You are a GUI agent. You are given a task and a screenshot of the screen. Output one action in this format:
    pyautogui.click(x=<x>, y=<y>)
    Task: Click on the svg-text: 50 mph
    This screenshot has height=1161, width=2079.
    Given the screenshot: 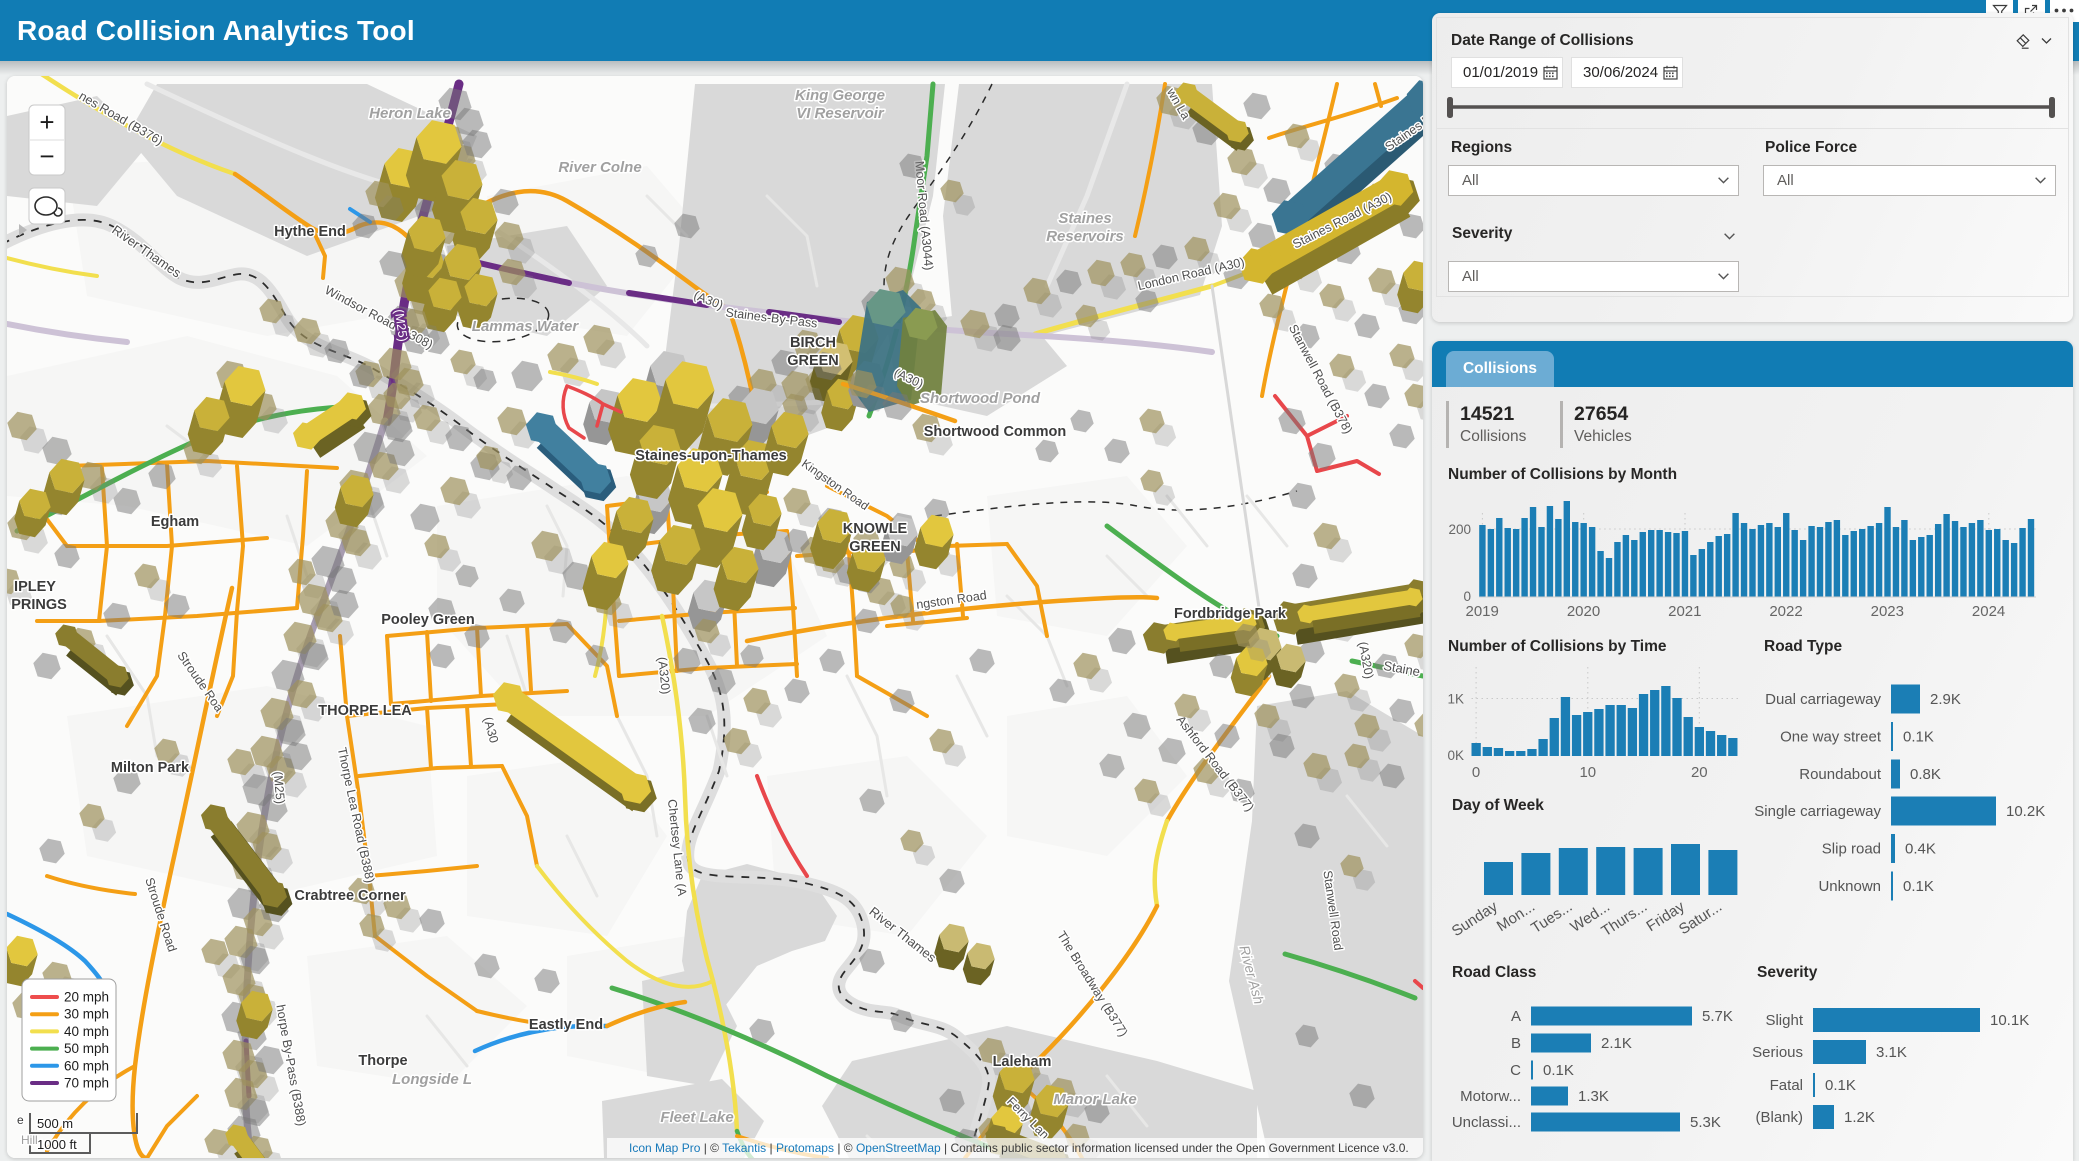 What is the action you would take?
    pyautogui.click(x=86, y=1048)
    